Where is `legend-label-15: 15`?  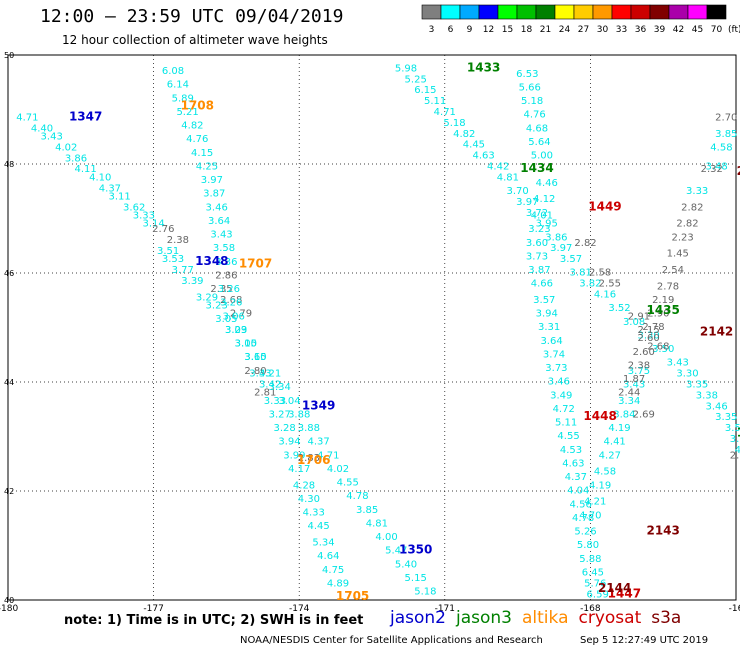 legend-label-15: 15 is located at coordinates (507, 30).